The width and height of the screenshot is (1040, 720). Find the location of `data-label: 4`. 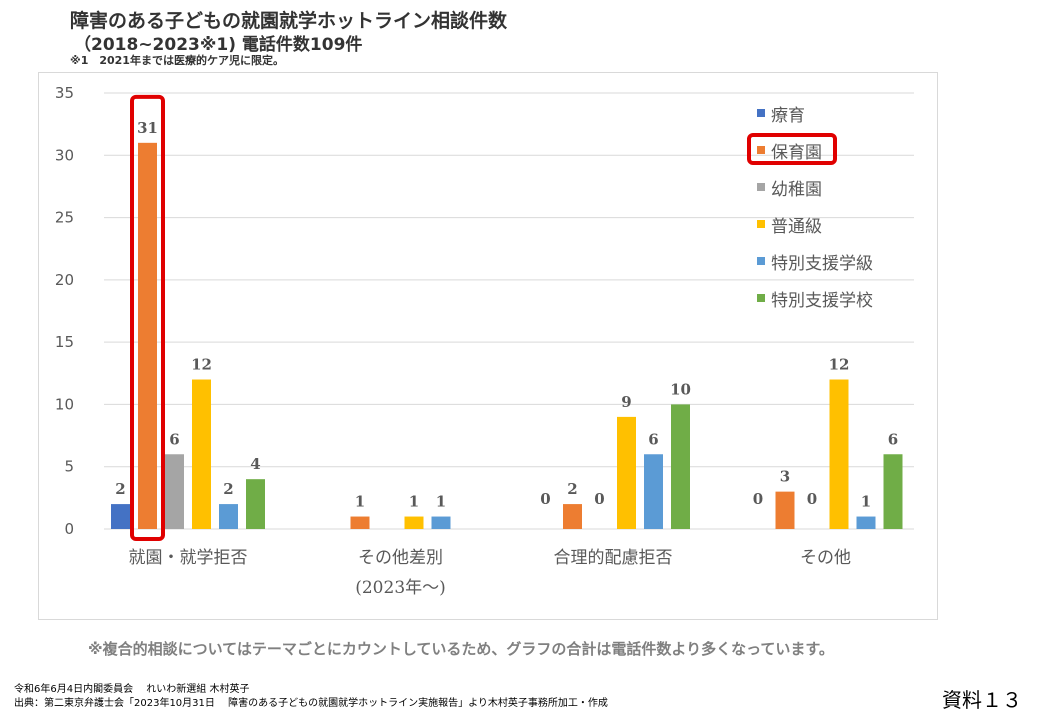

data-label: 4 is located at coordinates (255, 464).